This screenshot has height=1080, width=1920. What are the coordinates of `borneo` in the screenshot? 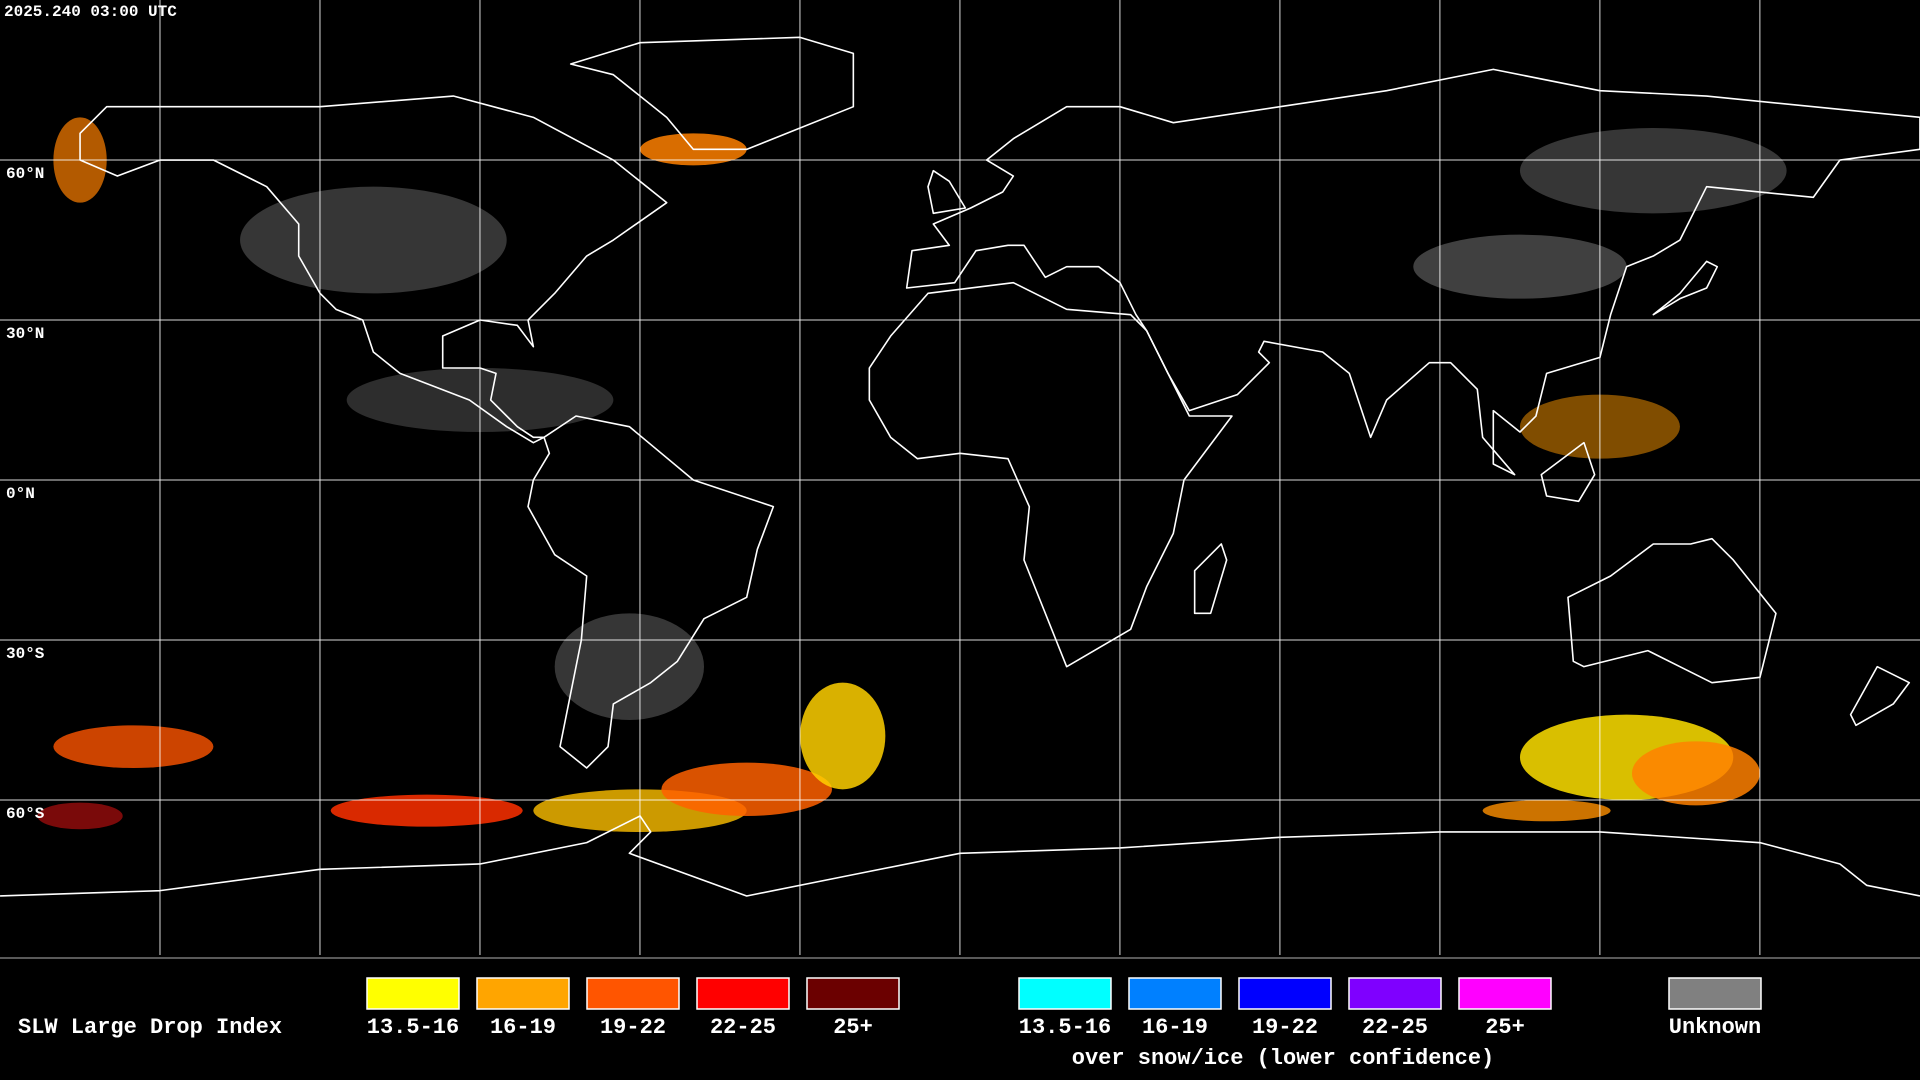 It's located at (1567, 472).